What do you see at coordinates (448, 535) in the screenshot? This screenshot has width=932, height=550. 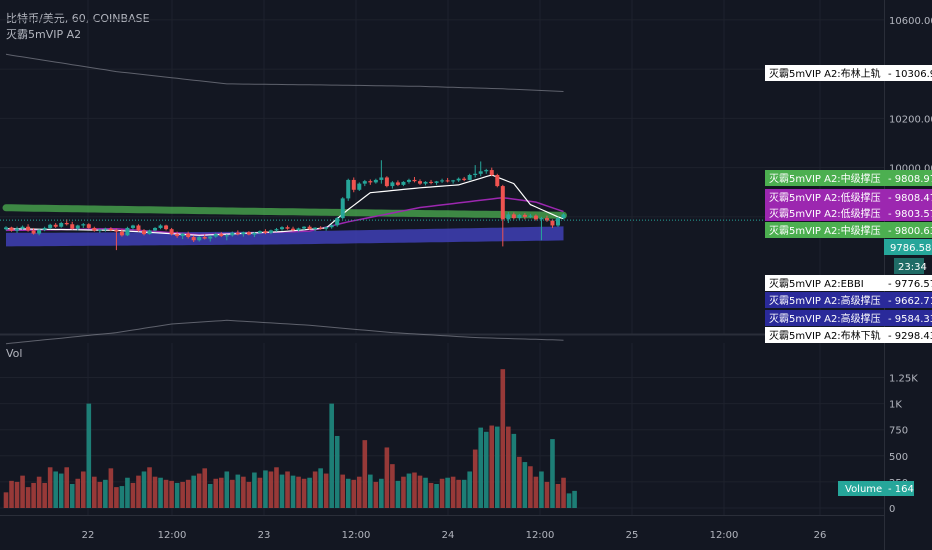 I see `time-tick-label: 24` at bounding box center [448, 535].